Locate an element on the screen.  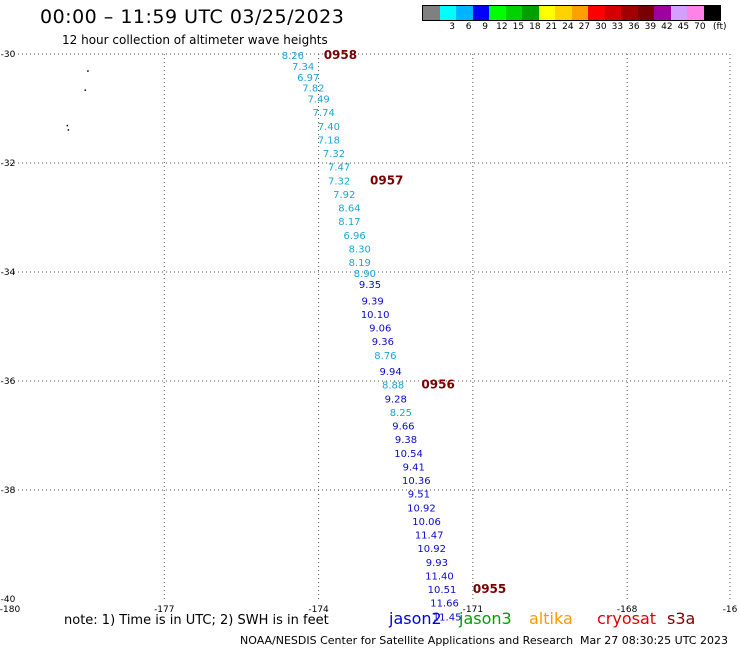
swh-value: 9.66 is located at coordinates (403, 427).